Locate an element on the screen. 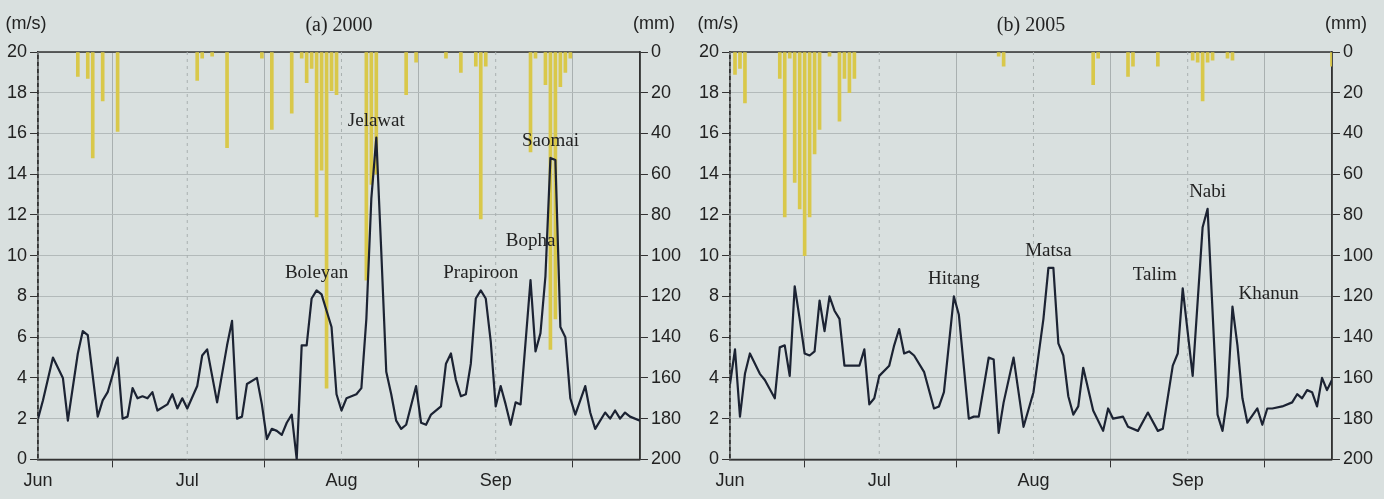 The width and height of the screenshot is (1384, 499). annotation: Nabi is located at coordinates (1208, 190).